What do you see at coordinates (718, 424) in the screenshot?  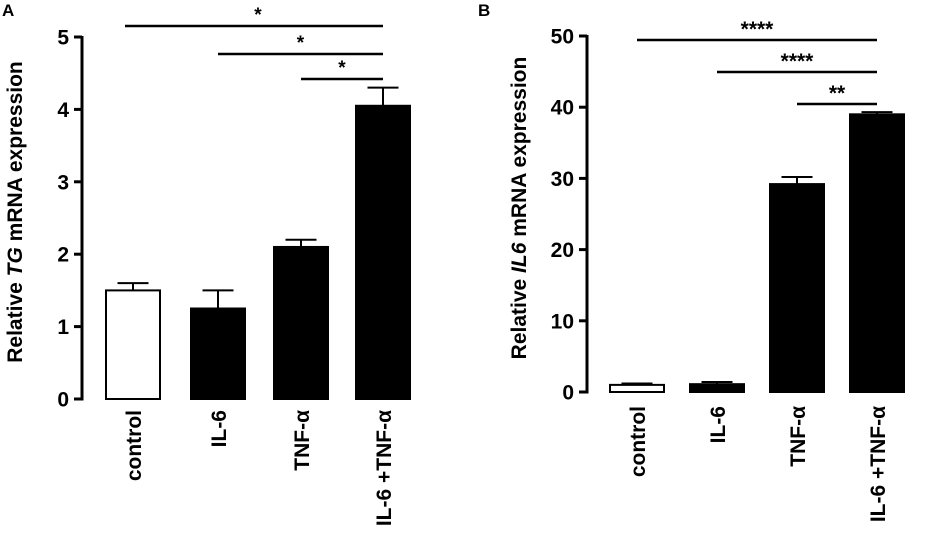 I see `panel-b-category-label-1: IL-6` at bounding box center [718, 424].